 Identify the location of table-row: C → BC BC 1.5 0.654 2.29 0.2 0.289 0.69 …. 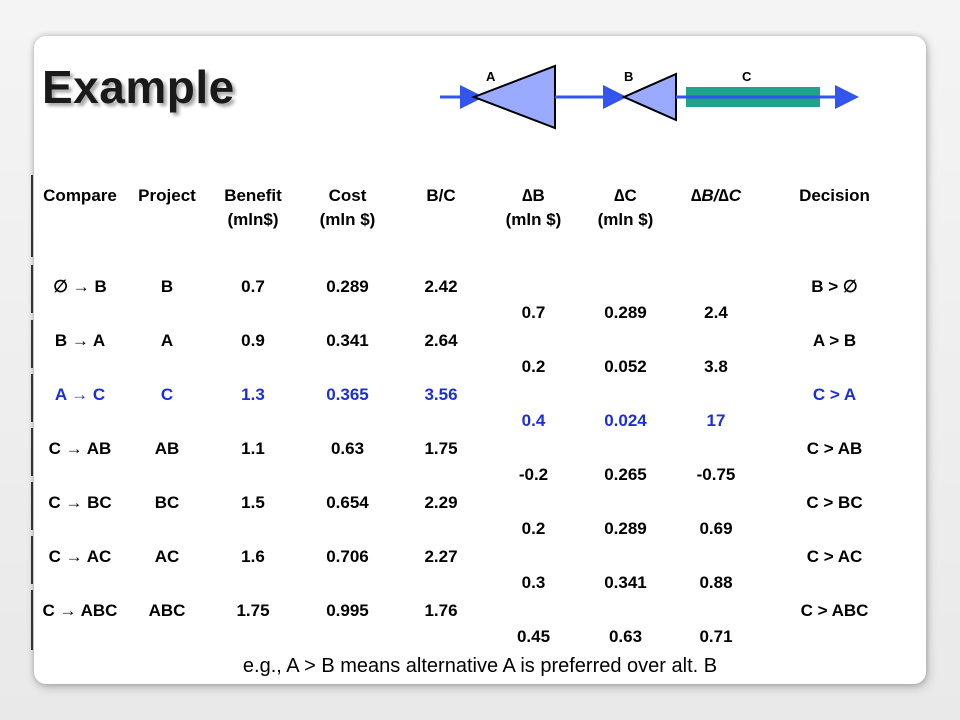
(470, 519).